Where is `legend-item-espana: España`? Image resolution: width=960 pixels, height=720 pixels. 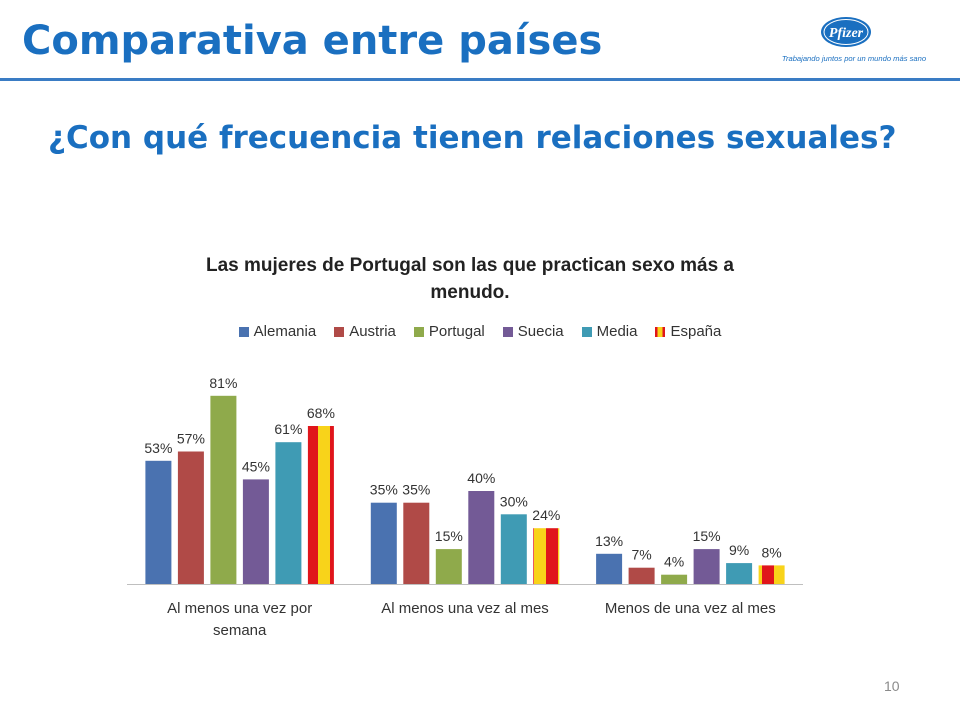
legend-item-espana: España is located at coordinates (688, 331).